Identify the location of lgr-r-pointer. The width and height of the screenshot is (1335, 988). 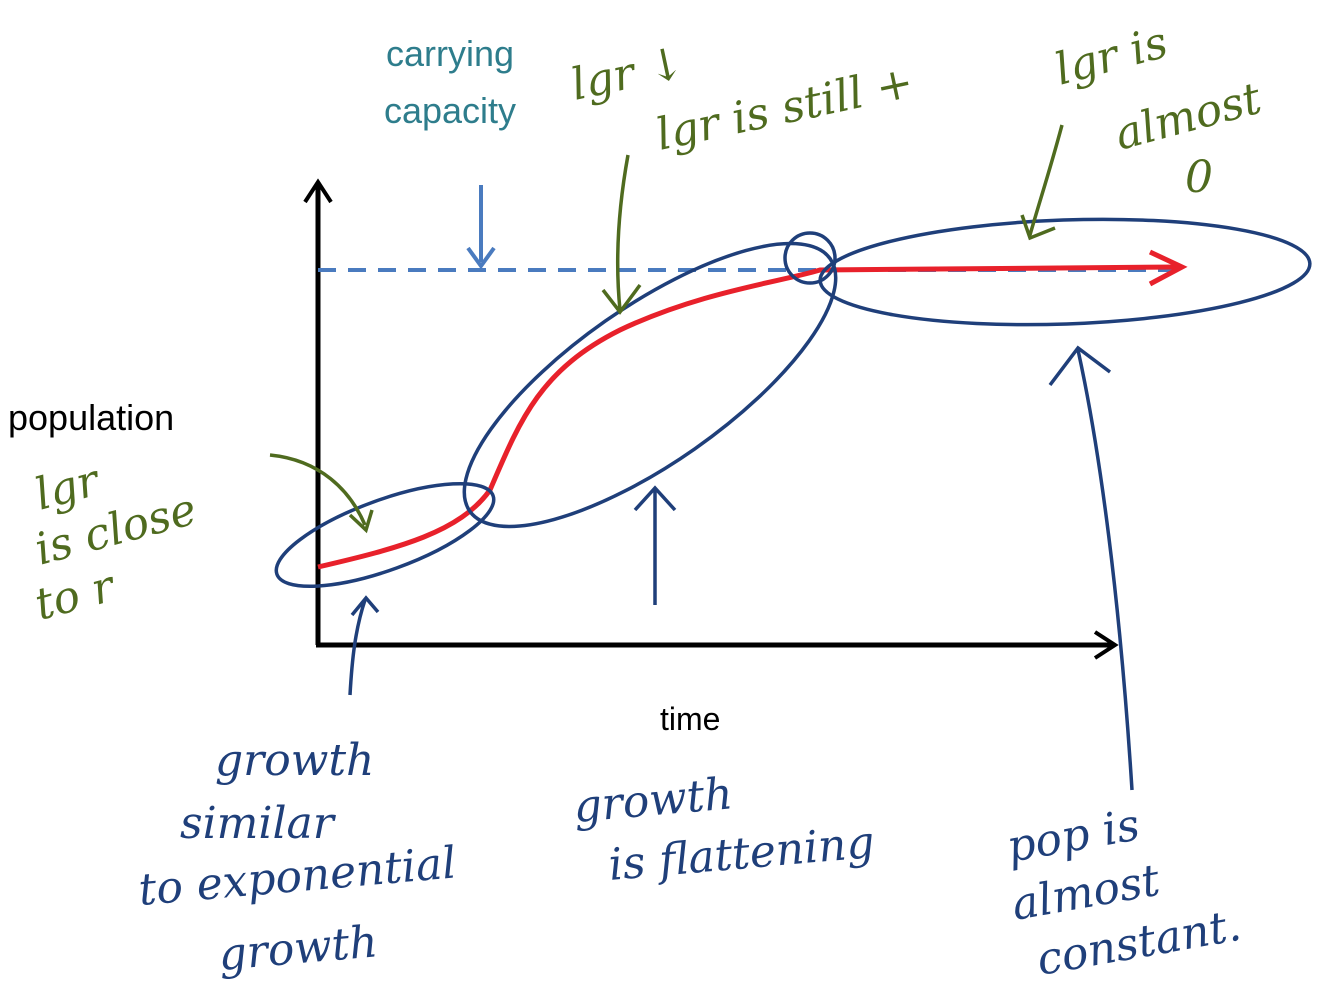
(321, 493).